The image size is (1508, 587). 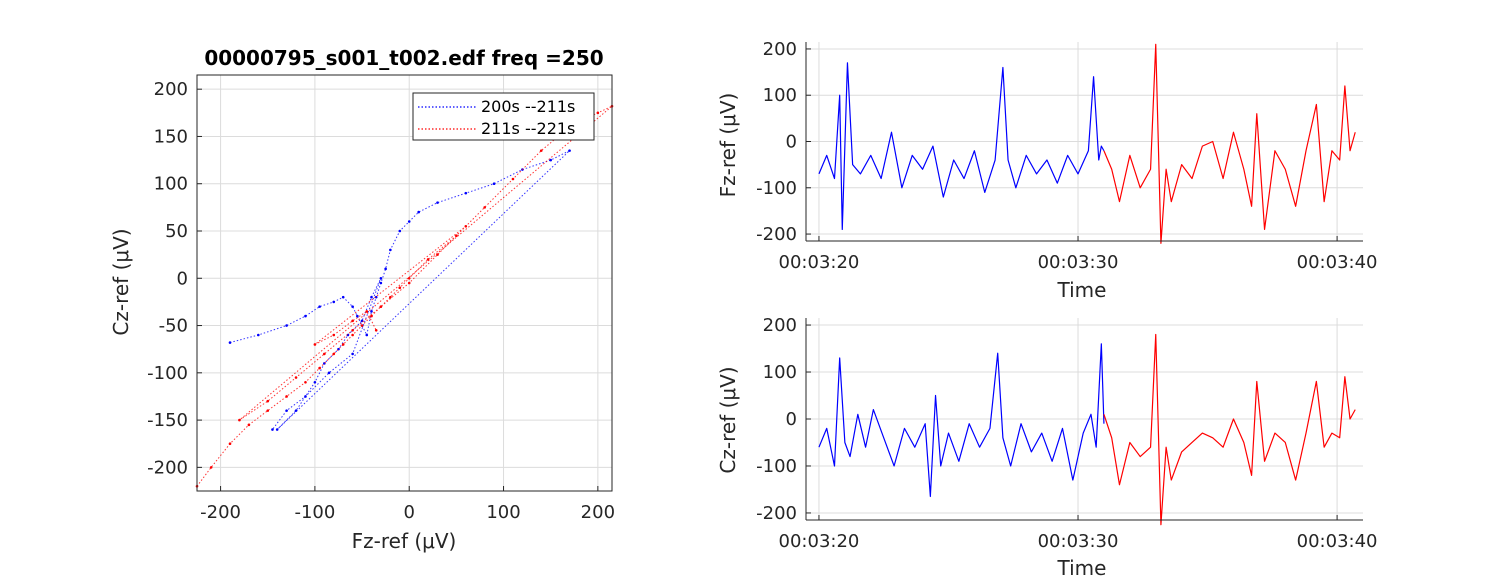 What do you see at coordinates (728, 419) in the screenshot?
I see `cz-y-axis-label: Cz-ref (μV)` at bounding box center [728, 419].